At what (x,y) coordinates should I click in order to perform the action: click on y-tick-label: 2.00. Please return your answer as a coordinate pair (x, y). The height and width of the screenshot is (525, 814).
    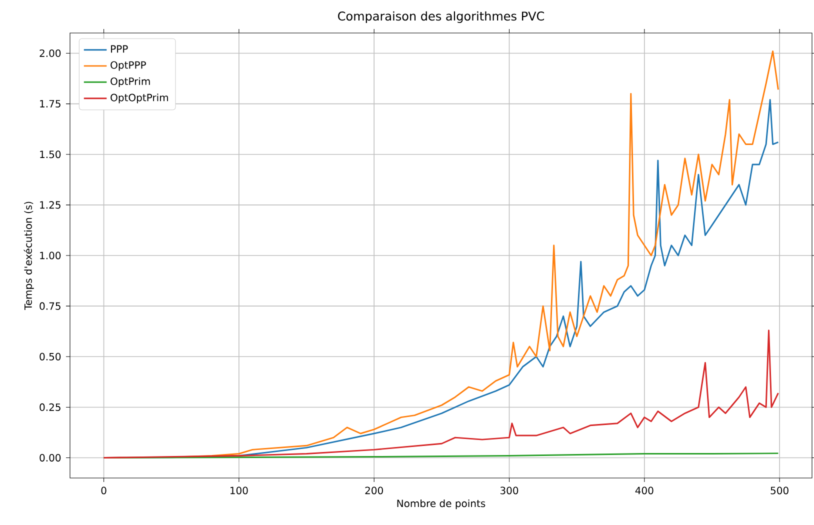
    Looking at the image, I should click on (50, 53).